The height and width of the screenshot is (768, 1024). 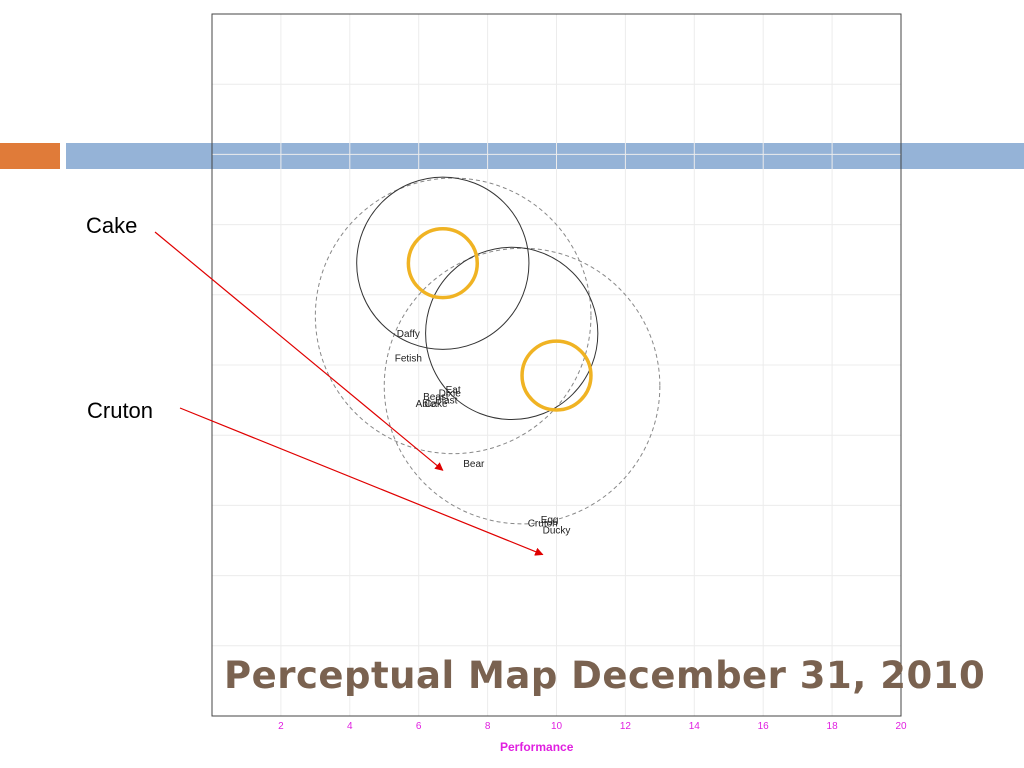 What do you see at coordinates (764, 726) in the screenshot?
I see `x-tick-label: 16` at bounding box center [764, 726].